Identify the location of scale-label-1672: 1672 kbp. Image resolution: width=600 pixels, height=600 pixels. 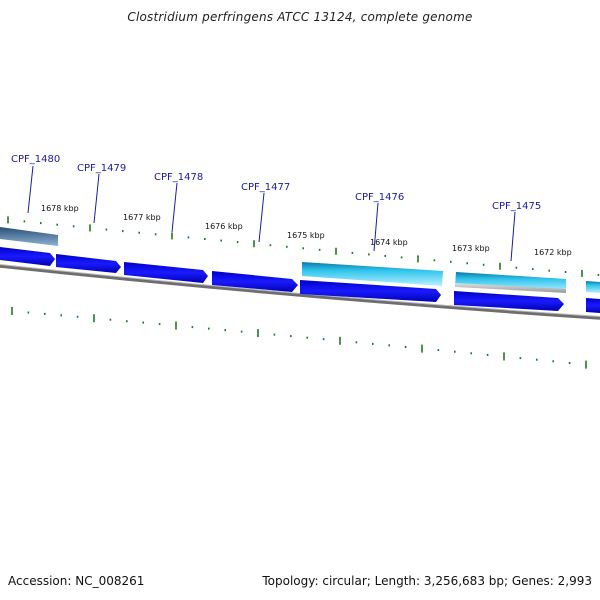
(553, 252).